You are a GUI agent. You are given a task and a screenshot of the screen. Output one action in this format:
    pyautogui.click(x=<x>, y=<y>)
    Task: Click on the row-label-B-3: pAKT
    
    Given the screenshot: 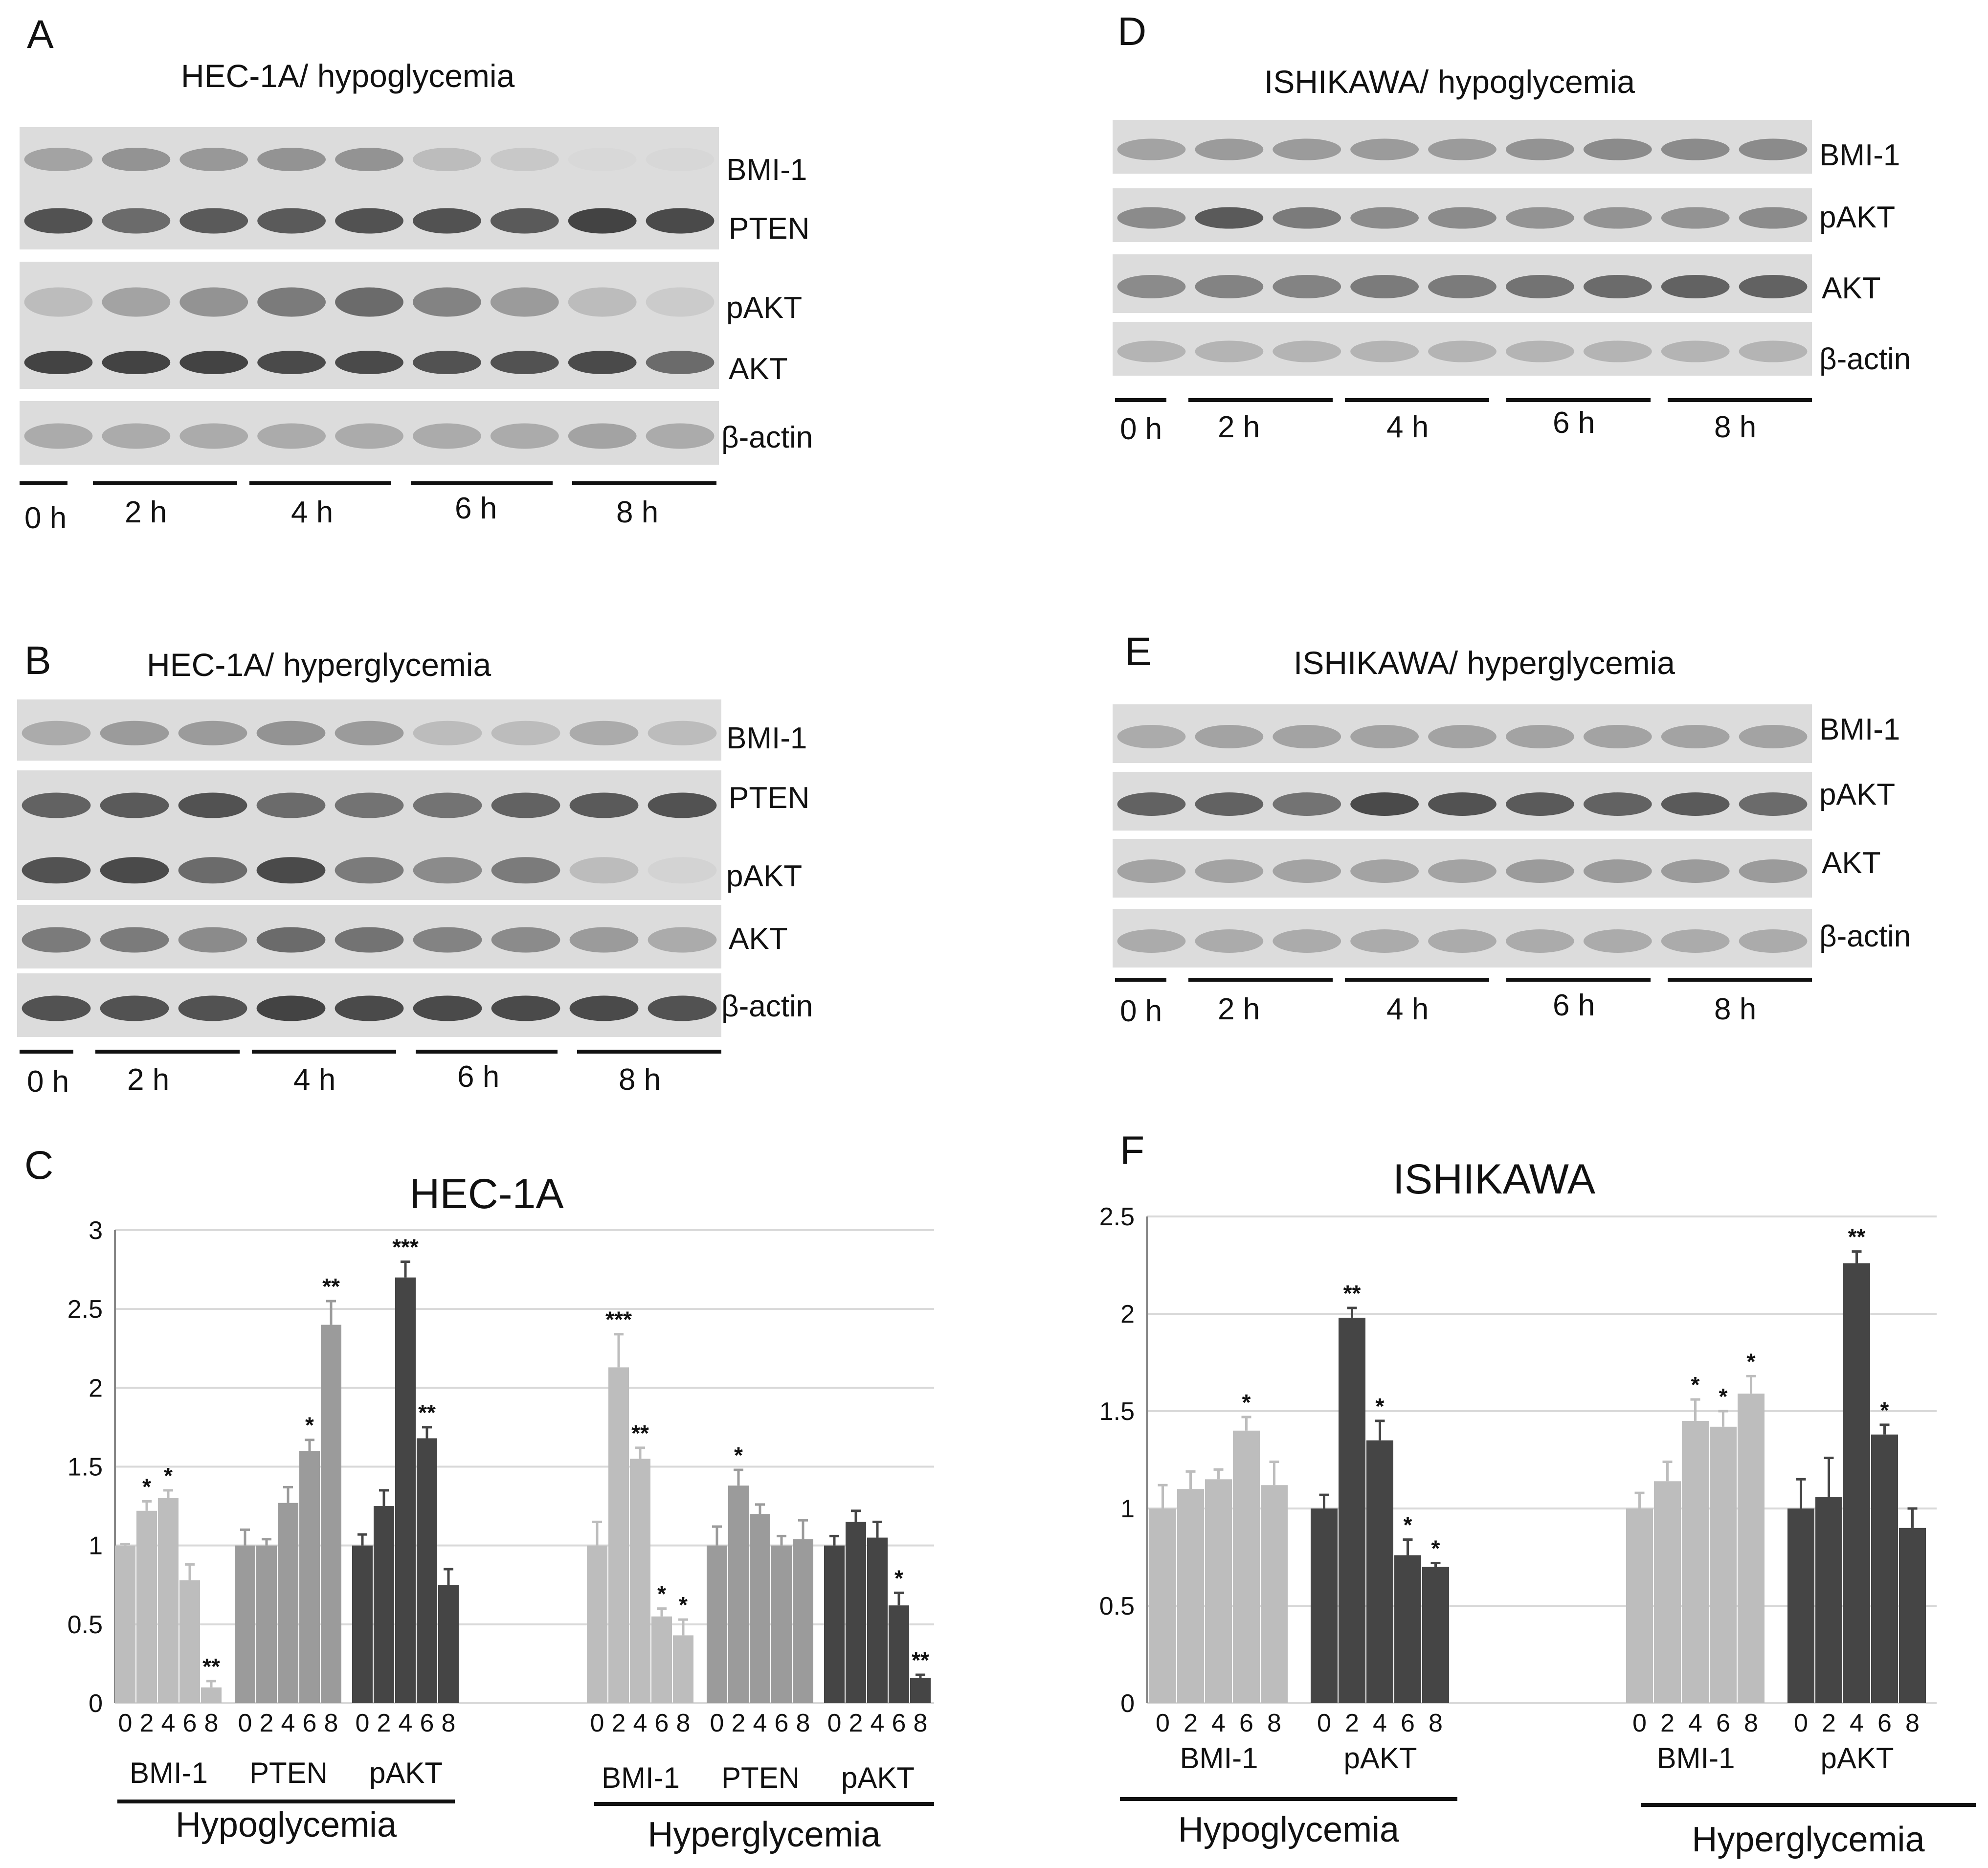 What is the action you would take?
    pyautogui.click(x=764, y=876)
    